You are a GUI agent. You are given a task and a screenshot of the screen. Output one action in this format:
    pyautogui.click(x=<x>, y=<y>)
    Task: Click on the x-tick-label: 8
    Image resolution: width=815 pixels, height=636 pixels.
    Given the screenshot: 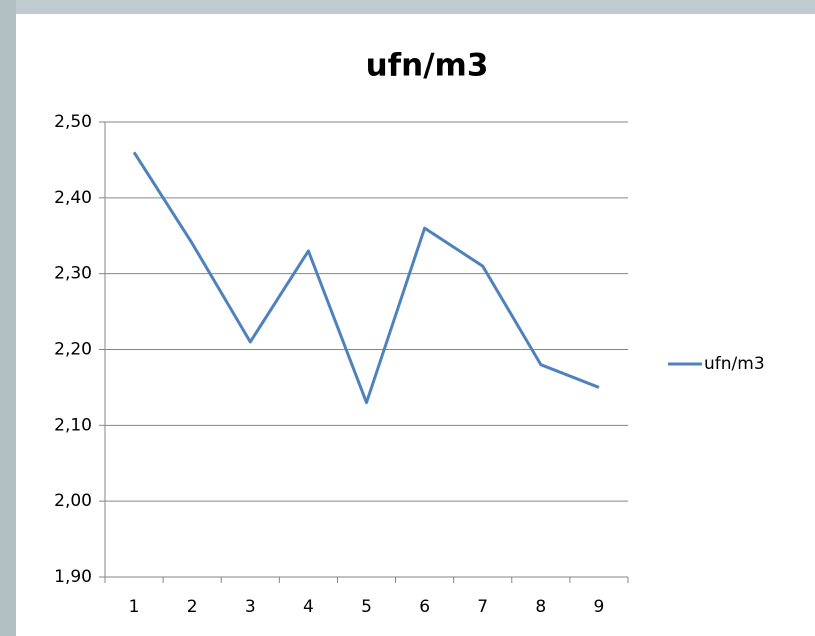 What is the action you would take?
    pyautogui.click(x=540, y=607)
    